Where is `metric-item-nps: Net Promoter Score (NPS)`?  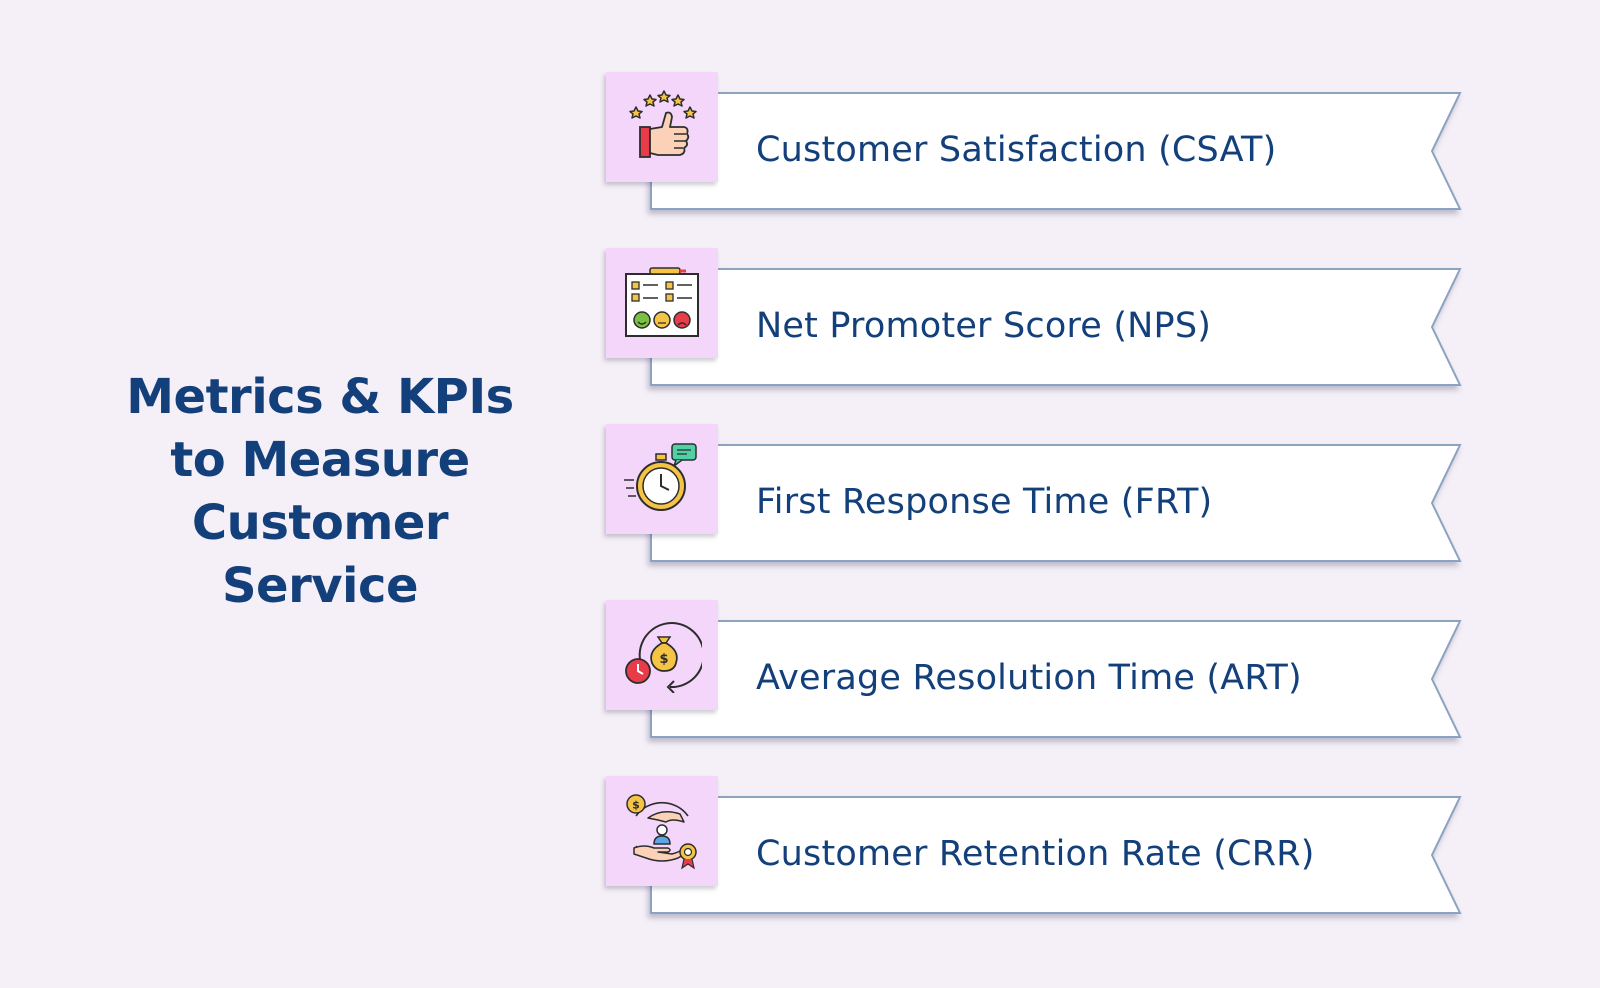
metric-item-nps: Net Promoter Score (NPS) is located at coordinates (1046, 318).